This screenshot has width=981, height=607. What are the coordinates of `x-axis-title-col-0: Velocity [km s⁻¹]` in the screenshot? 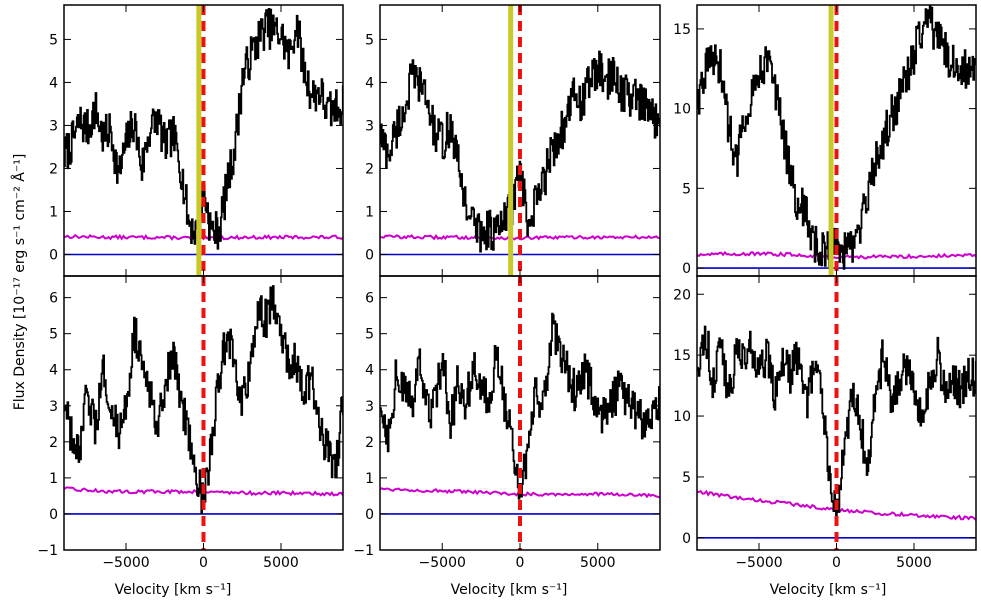 It's located at (173, 590).